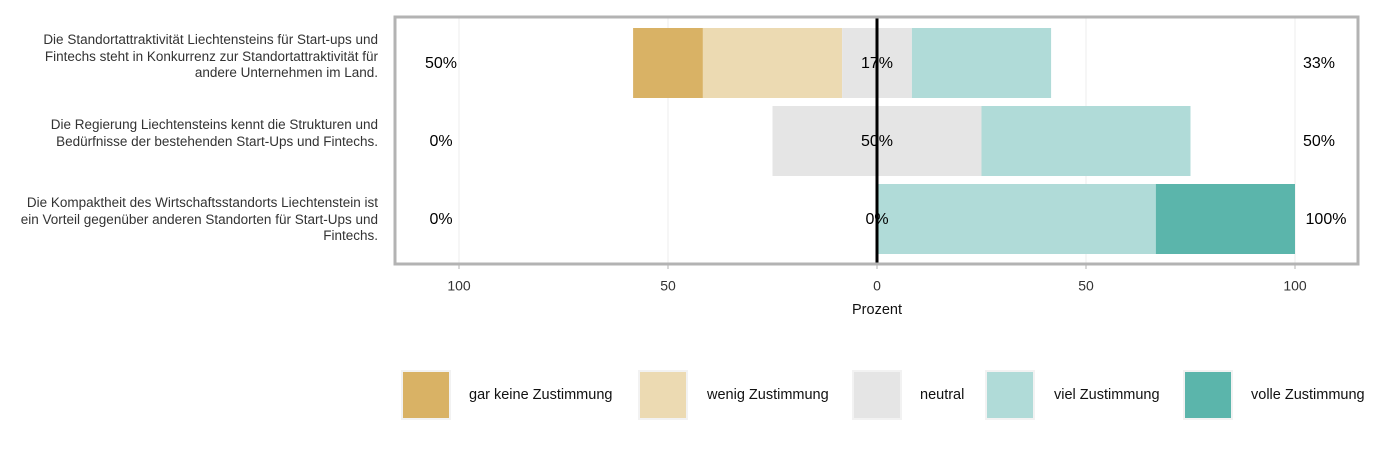 The width and height of the screenshot is (1377, 455). I want to click on x-tick-label-1: 50, so click(668, 286).